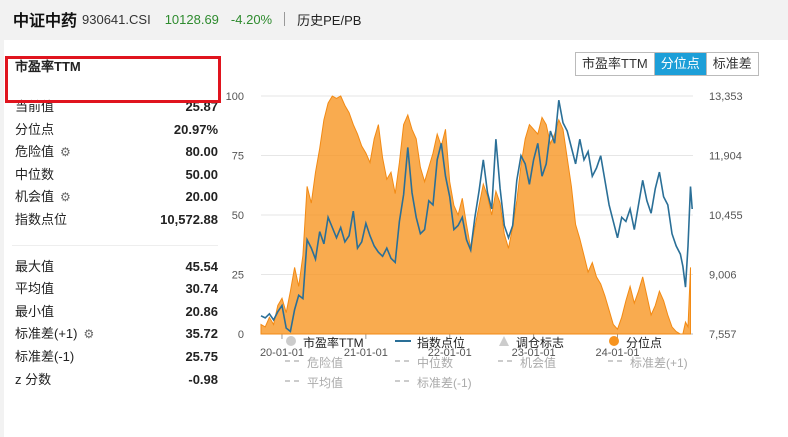 Image resolution: width=788 pixels, height=437 pixels. What do you see at coordinates (731, 64) in the screenshot?
I see `tab-std-dev: 标准差` at bounding box center [731, 64].